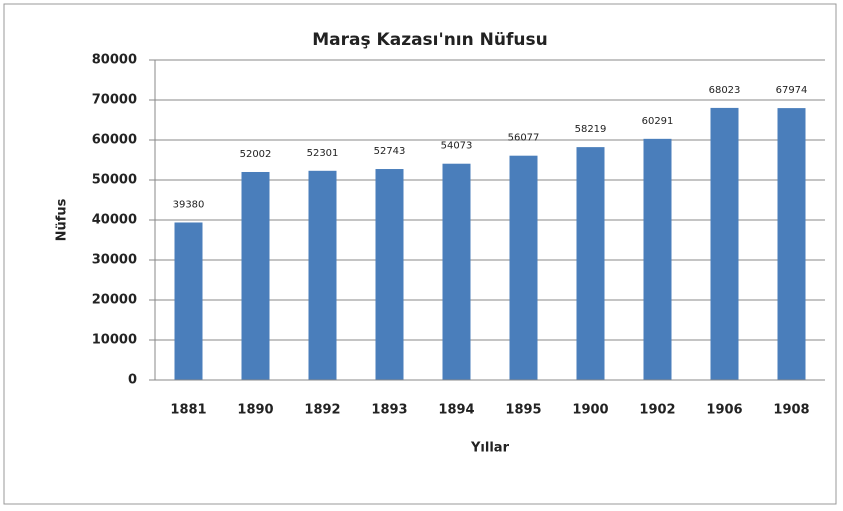  Describe the element at coordinates (132, 380) in the screenshot. I see `y-tick-label: 0` at that location.